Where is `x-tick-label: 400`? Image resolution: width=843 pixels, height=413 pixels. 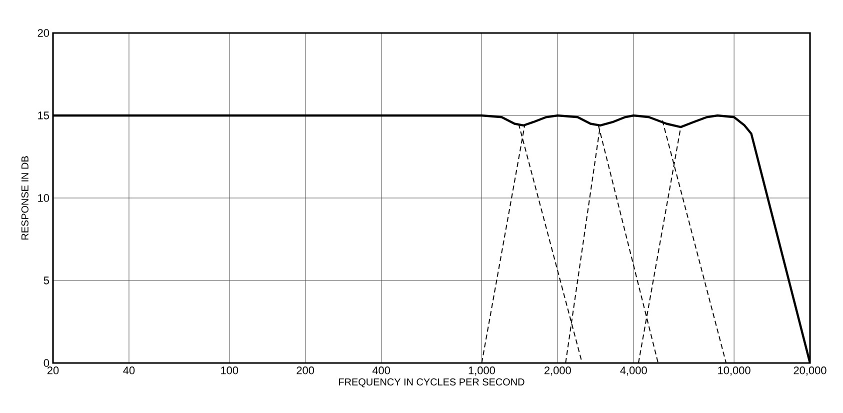
x-tick-label: 400 is located at coordinates (381, 370).